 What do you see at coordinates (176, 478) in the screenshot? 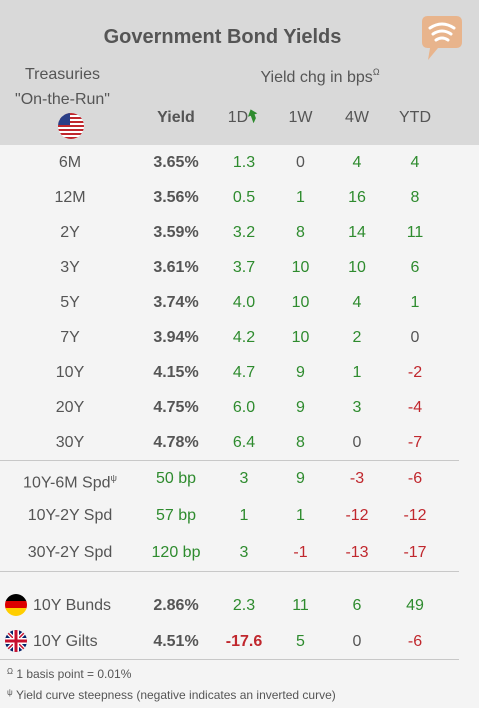
I see `yield-value: 50 bp` at bounding box center [176, 478].